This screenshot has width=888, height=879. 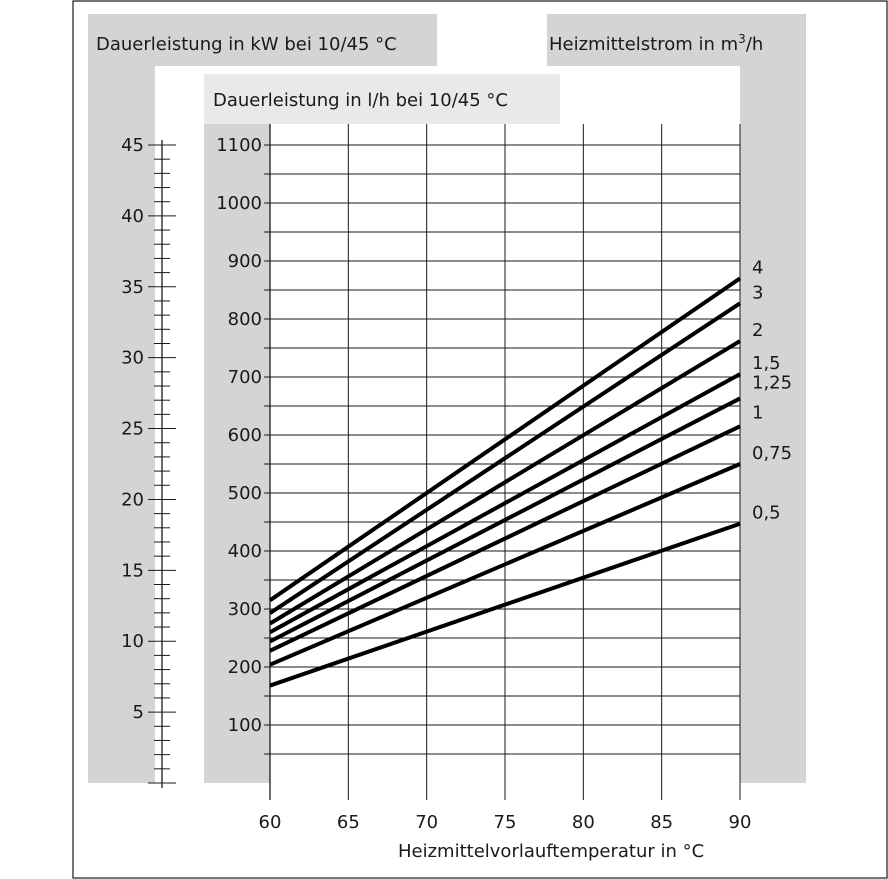 What do you see at coordinates (661, 822) in the screenshot?
I see `x-tick-label: 85` at bounding box center [661, 822].